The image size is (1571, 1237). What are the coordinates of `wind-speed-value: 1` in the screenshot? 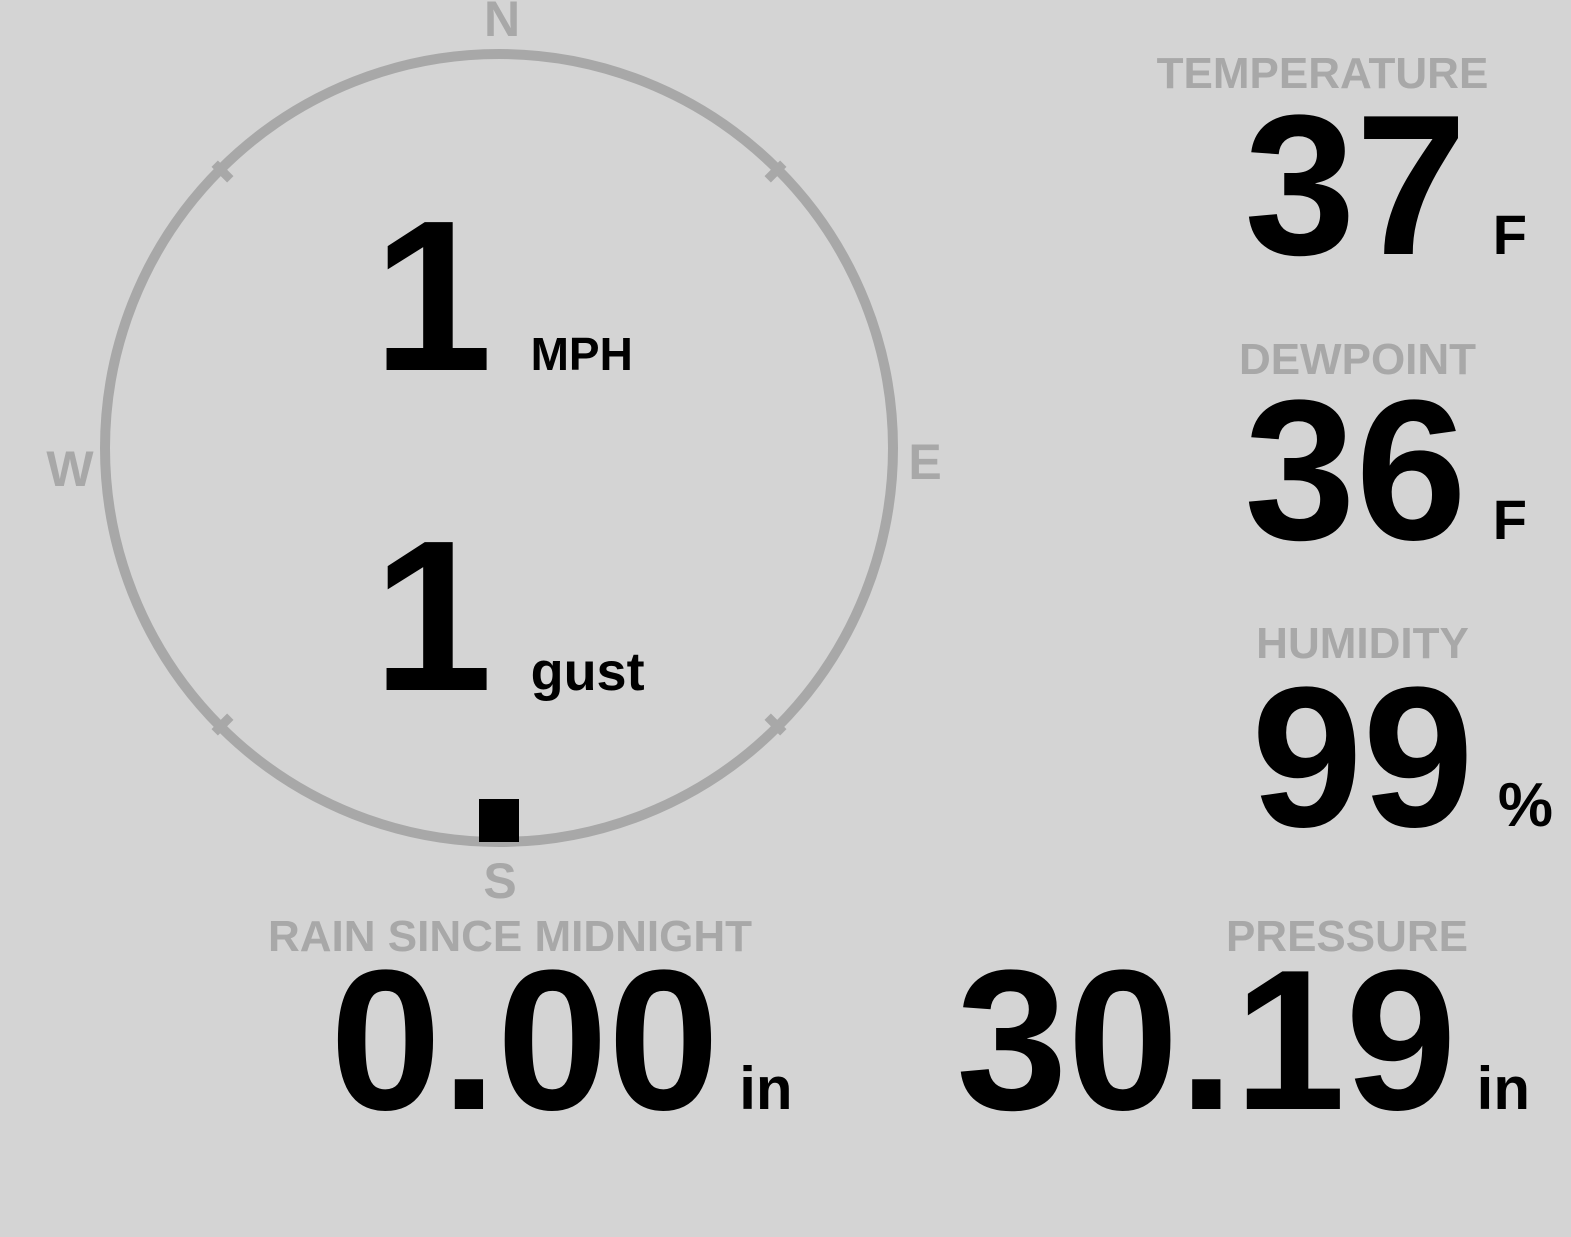 It's located at (433, 295).